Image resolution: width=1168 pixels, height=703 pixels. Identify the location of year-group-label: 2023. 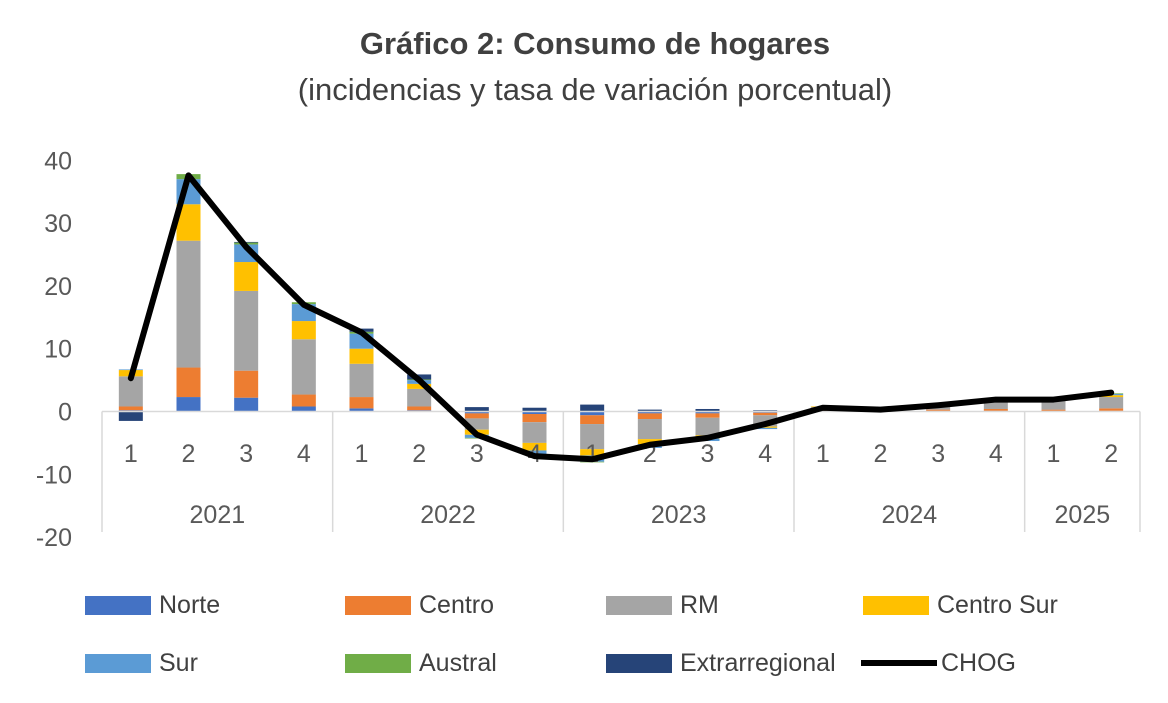
(679, 515).